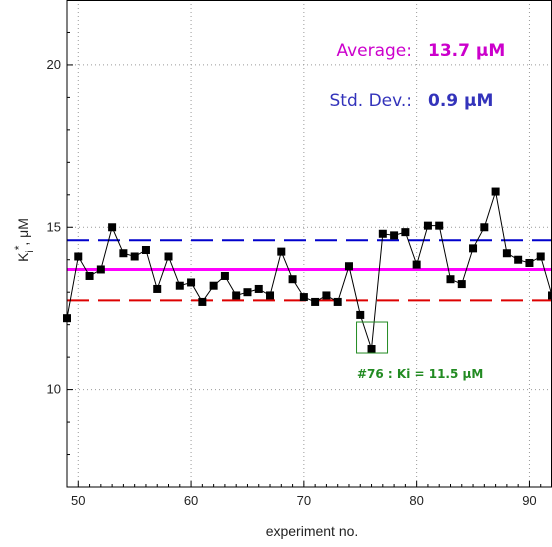  What do you see at coordinates (466, 51) in the screenshot?
I see `average-value: 13.7 μM` at bounding box center [466, 51].